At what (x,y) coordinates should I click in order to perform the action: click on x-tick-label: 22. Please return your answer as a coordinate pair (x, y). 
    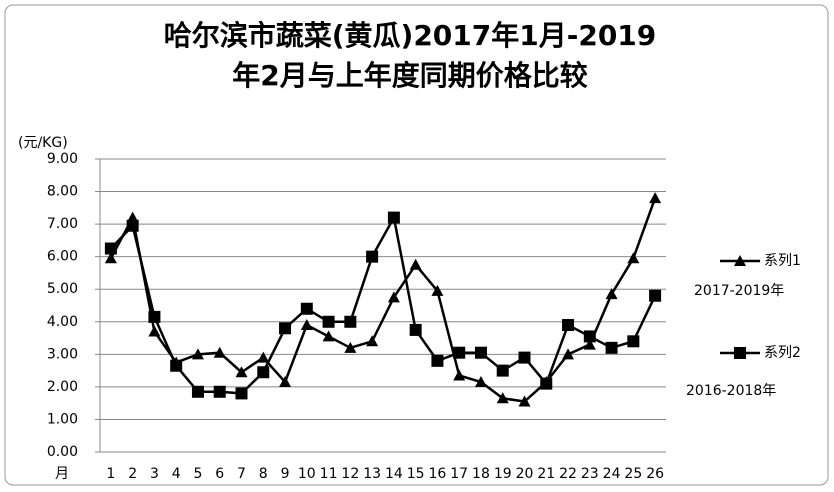
    Looking at the image, I should click on (568, 474).